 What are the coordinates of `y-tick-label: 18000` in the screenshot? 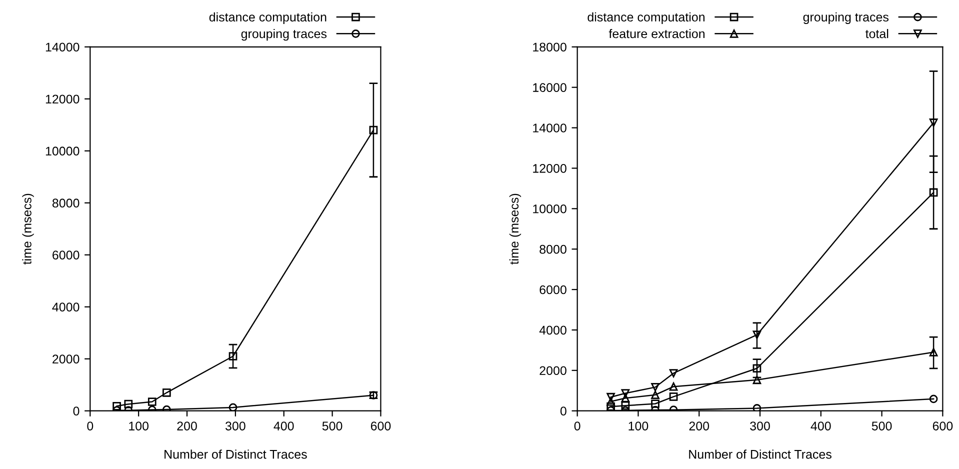 It's located at (549, 47).